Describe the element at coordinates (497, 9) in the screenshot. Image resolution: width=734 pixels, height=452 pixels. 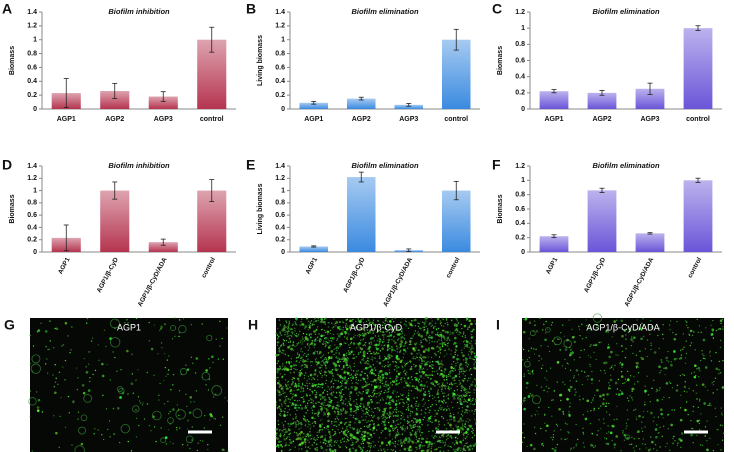
I see `panel-letter: C` at that location.